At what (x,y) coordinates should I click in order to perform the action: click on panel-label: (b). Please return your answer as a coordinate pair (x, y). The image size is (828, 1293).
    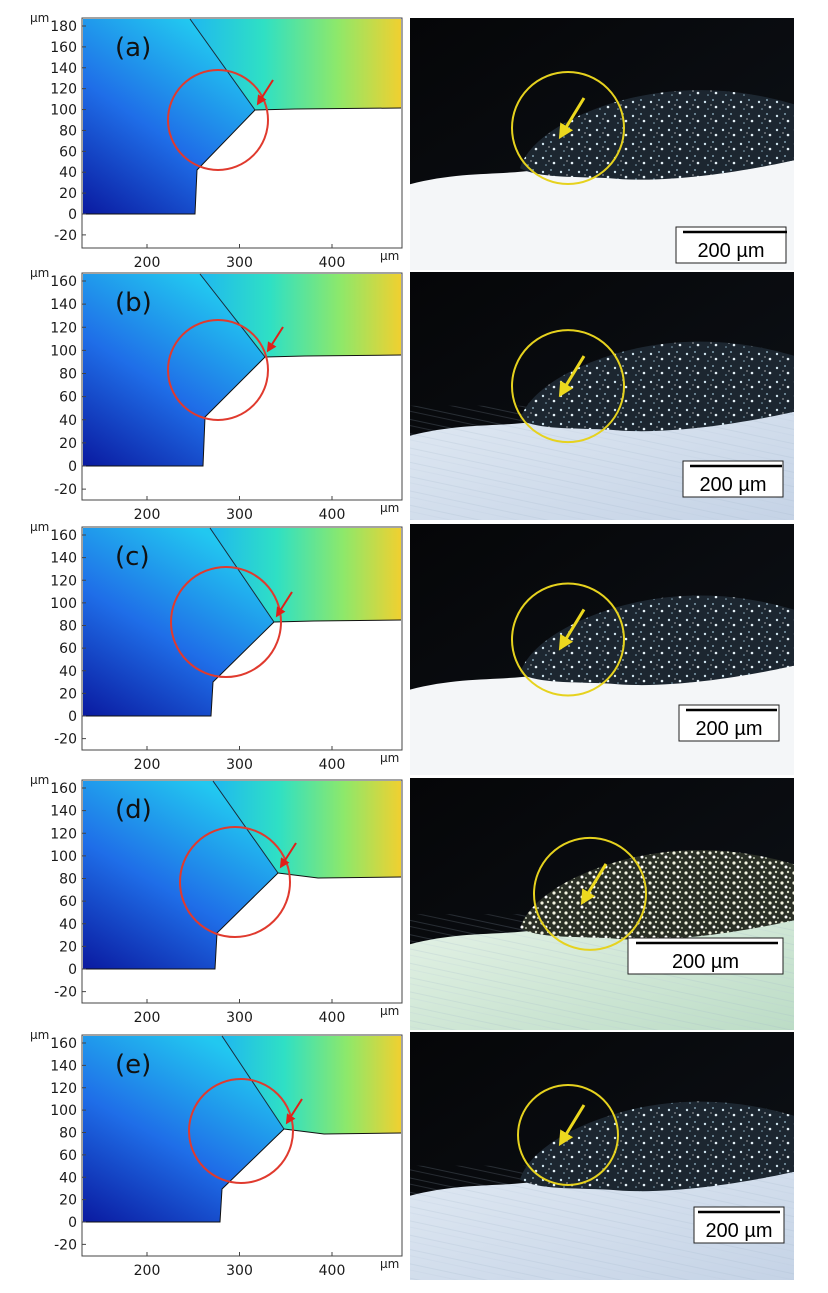
    Looking at the image, I should click on (133, 303).